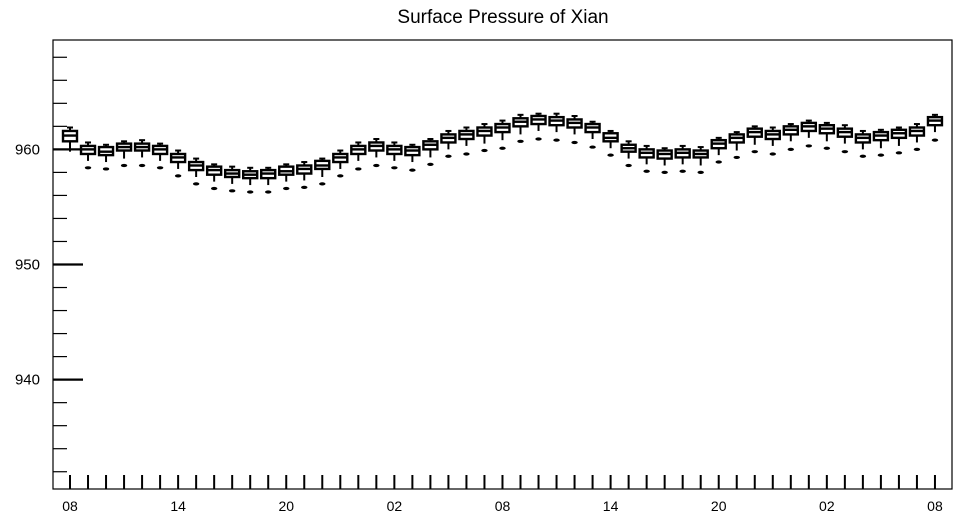 This screenshot has width=958, height=518. I want to click on y-tick-label: 960, so click(27, 149).